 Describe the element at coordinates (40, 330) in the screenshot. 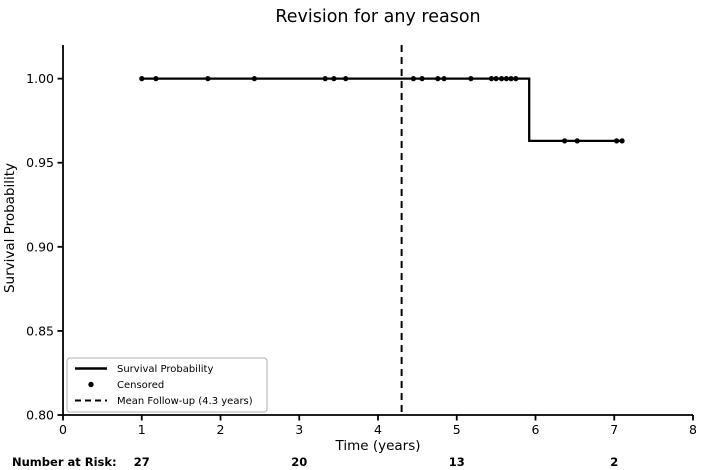

I see `y-tick-label: 0.85` at that location.